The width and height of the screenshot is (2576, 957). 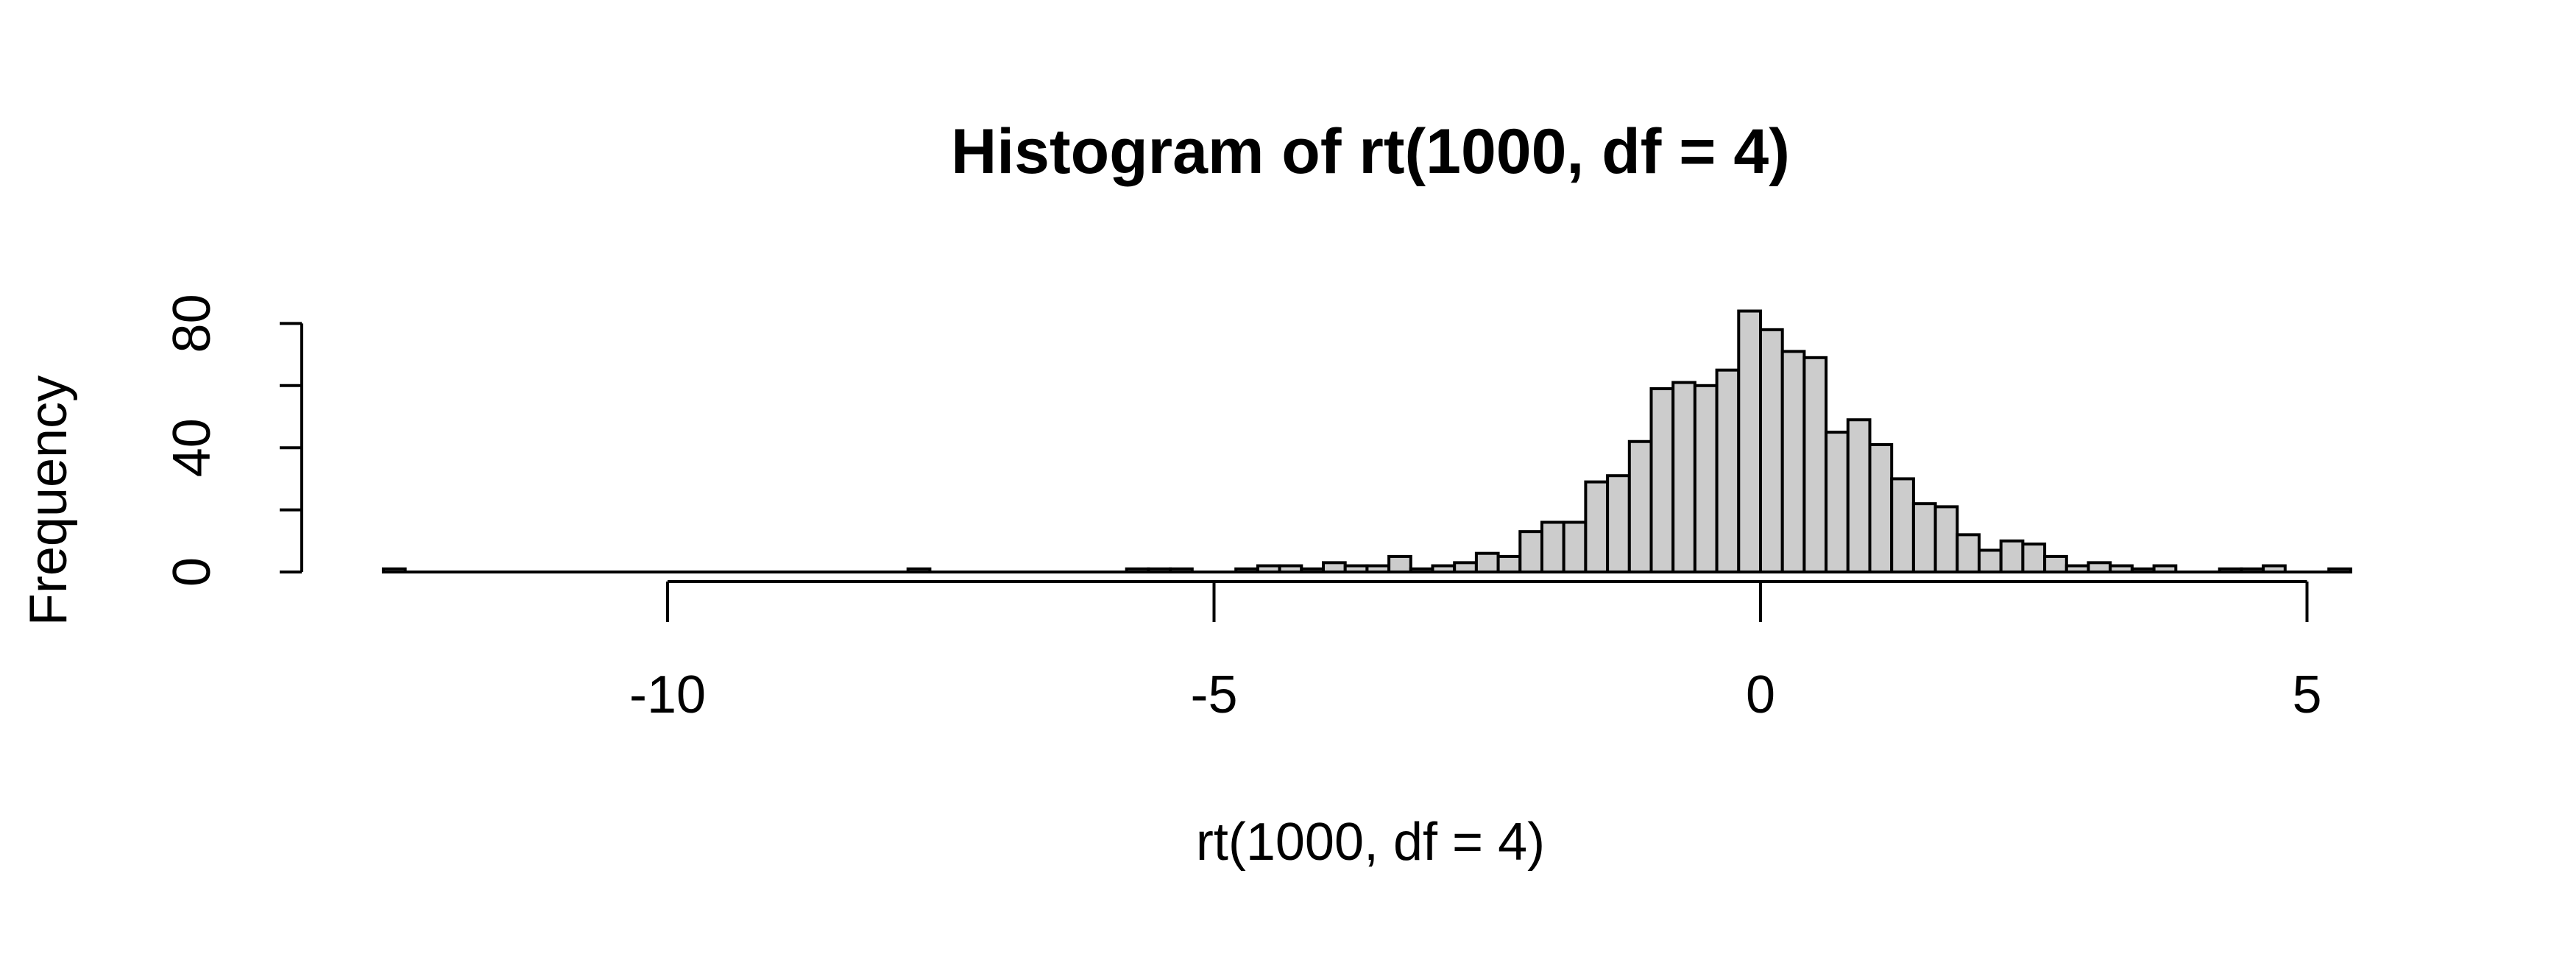 What do you see at coordinates (1370, 843) in the screenshot?
I see `x-axis-label: rt(1000, df = 4)` at bounding box center [1370, 843].